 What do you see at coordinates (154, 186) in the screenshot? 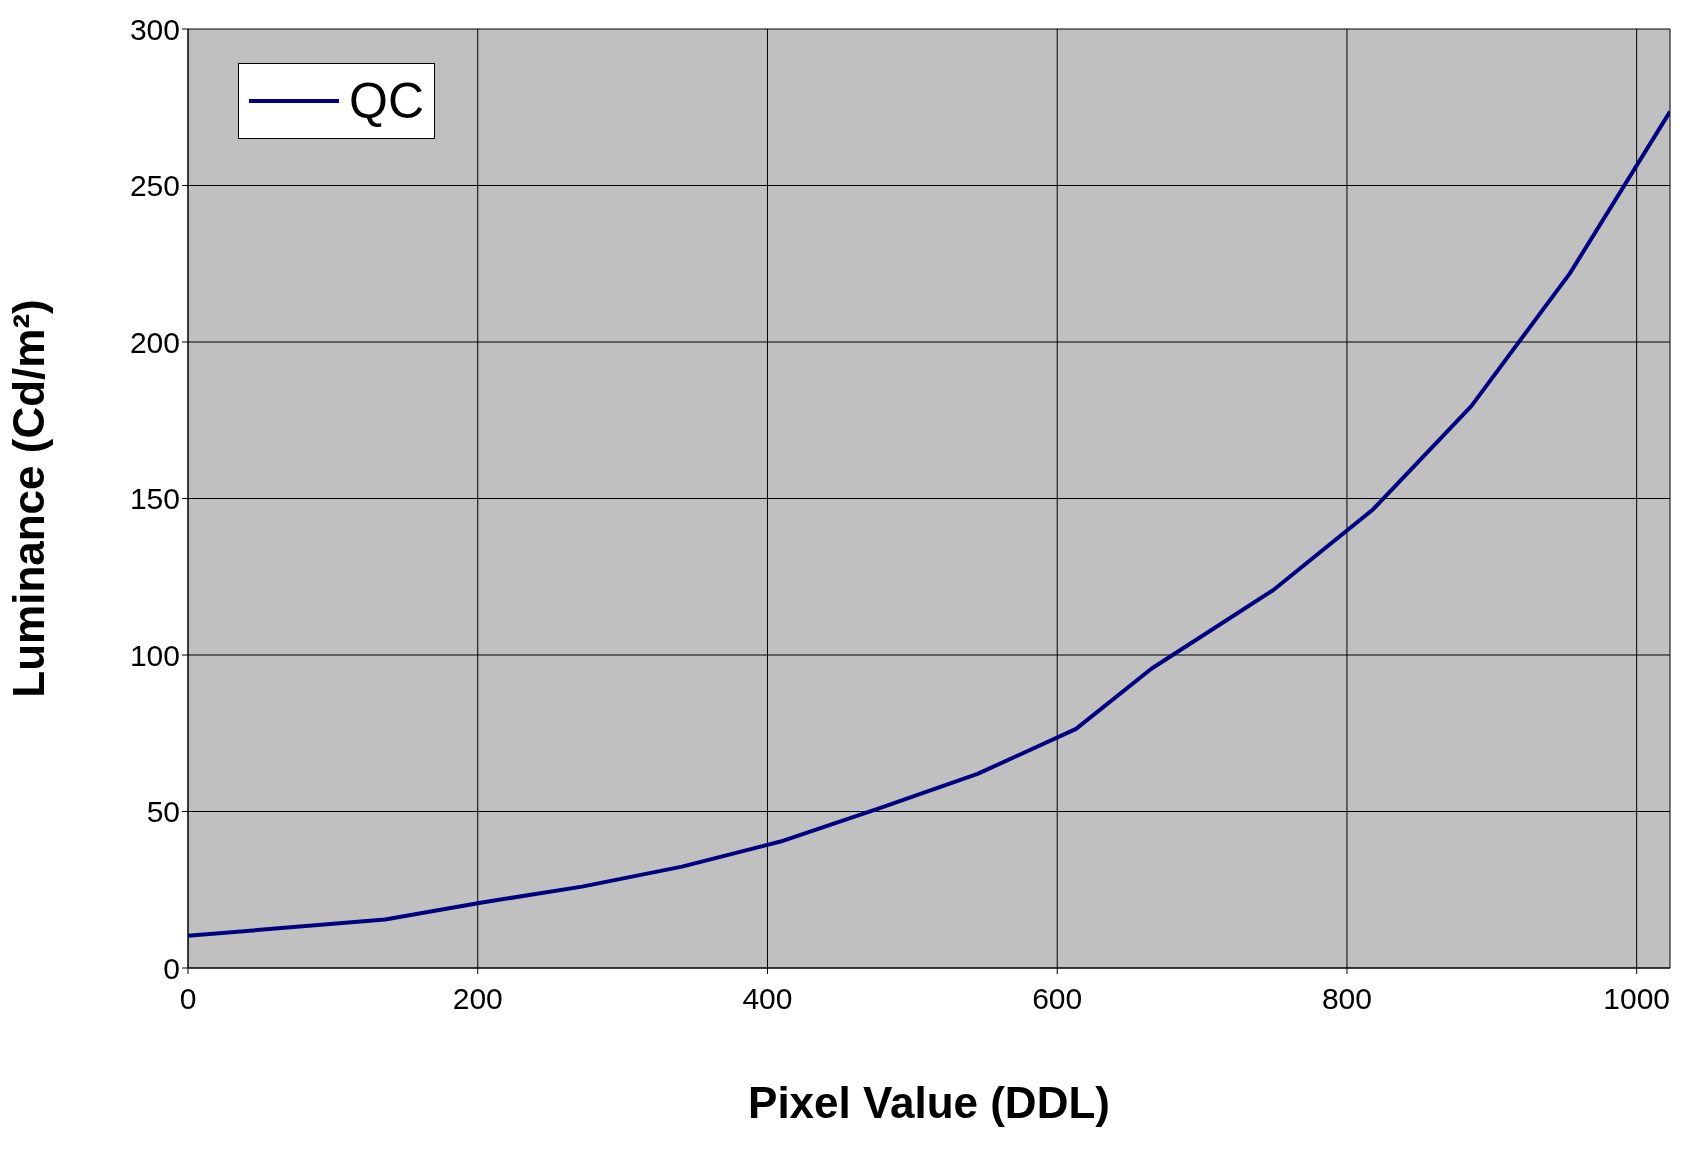
I see `y-tick-label: 250` at bounding box center [154, 186].